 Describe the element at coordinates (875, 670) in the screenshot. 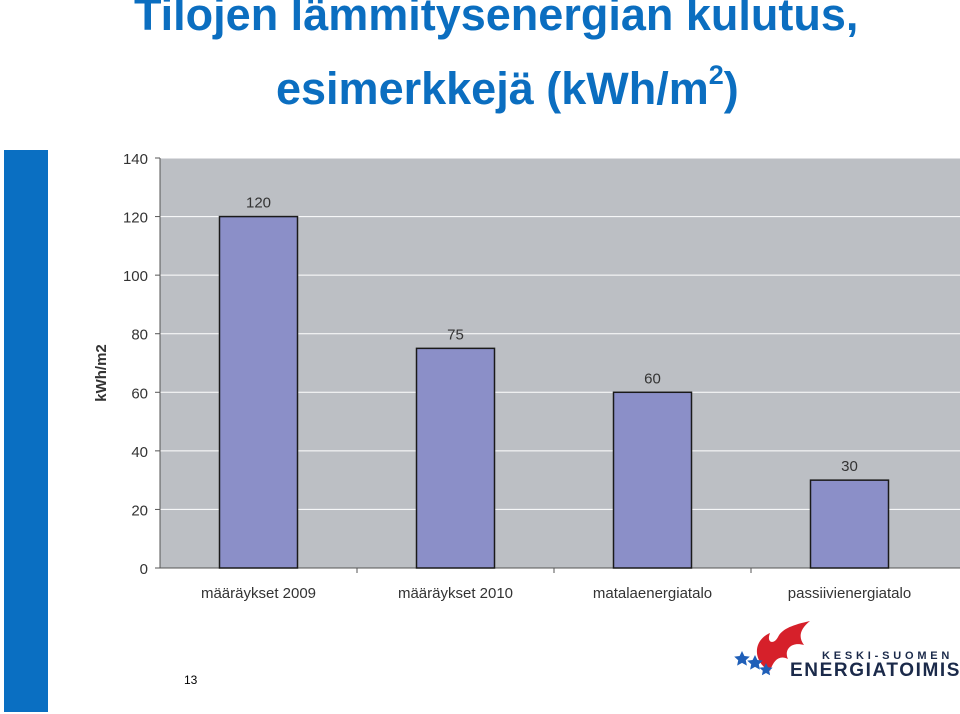

I see `logo-text-line-2: ENERGIATOIMISTO` at that location.